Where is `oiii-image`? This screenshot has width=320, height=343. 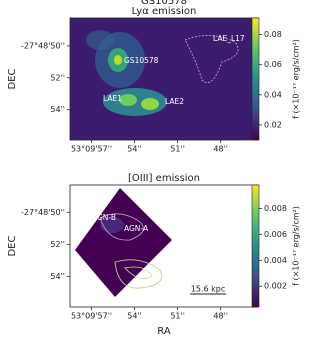 oiii-image is located at coordinates (123, 242).